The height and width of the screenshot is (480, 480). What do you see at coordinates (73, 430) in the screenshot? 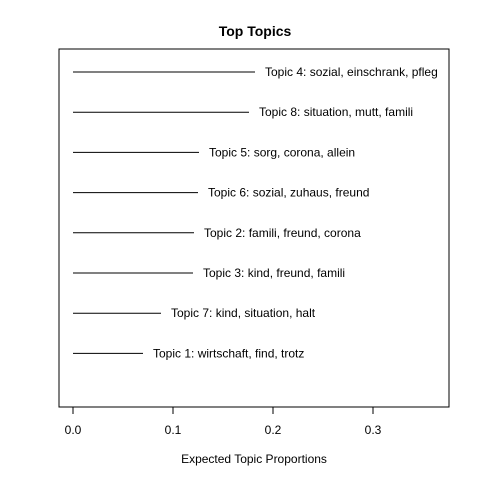
I see `x-tick-label: 0.0` at bounding box center [73, 430].